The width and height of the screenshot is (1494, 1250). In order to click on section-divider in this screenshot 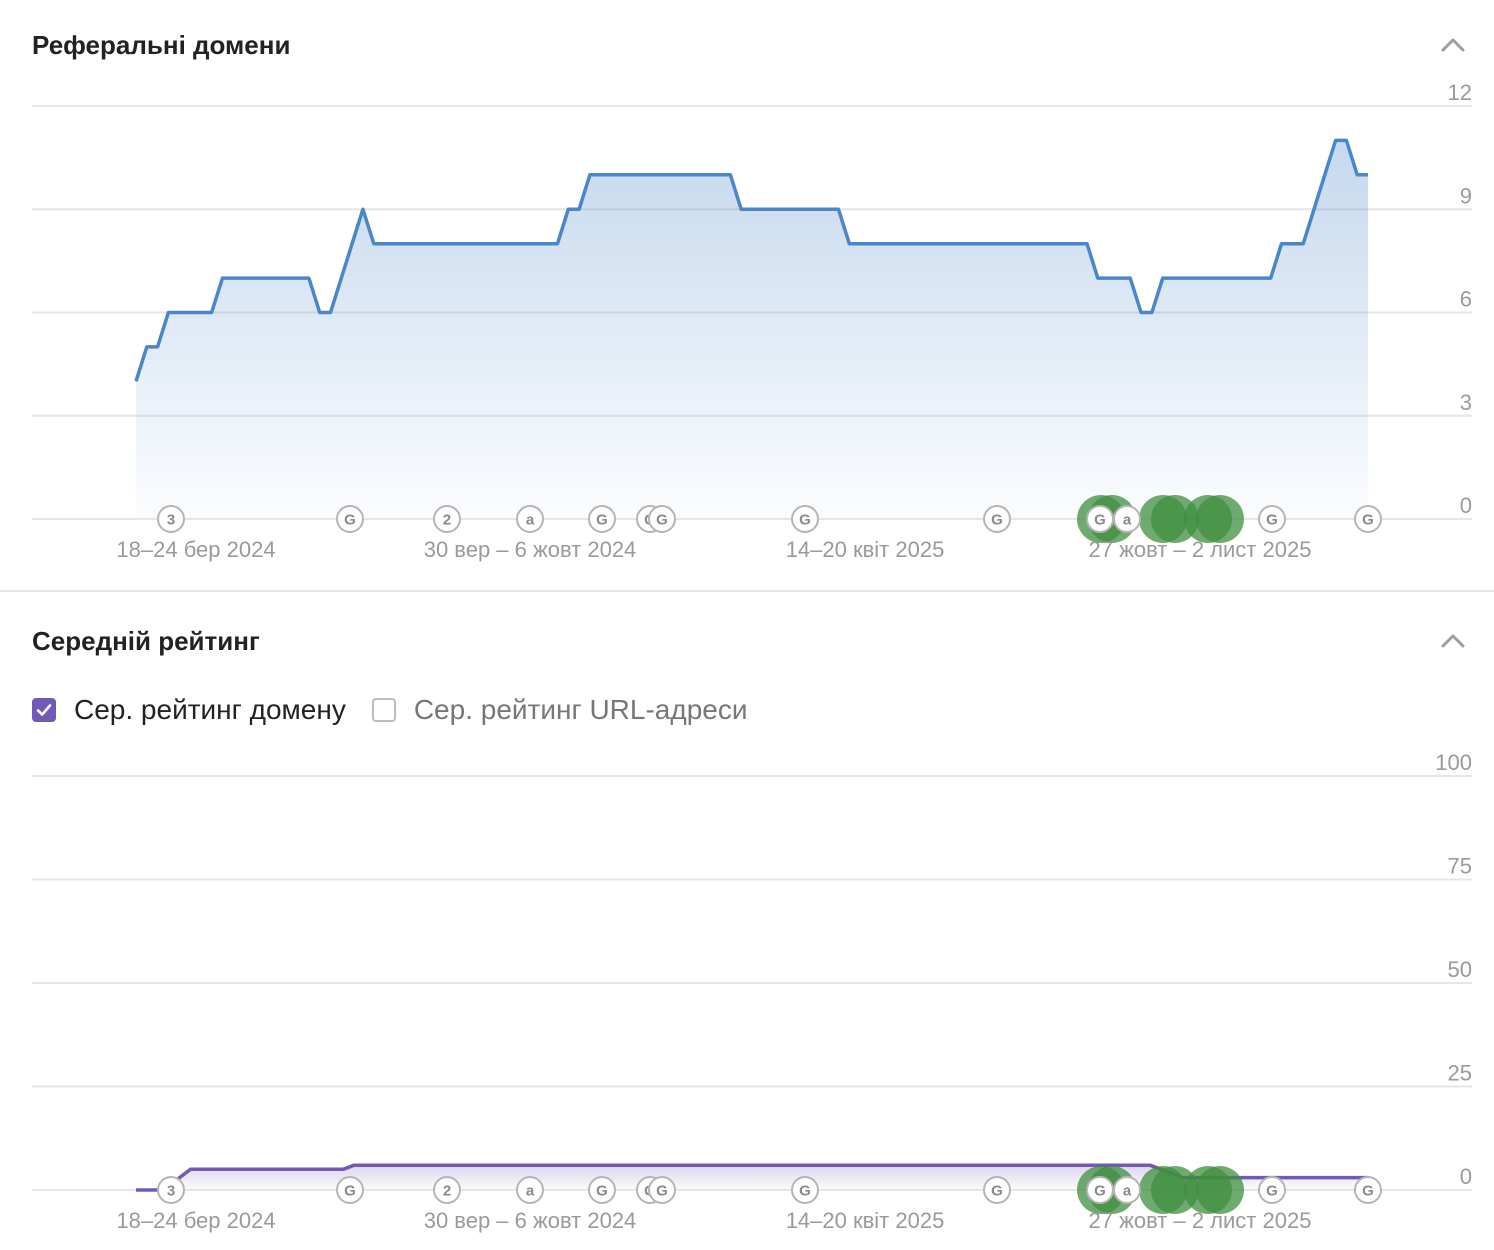, I will do `click(747, 591)`.